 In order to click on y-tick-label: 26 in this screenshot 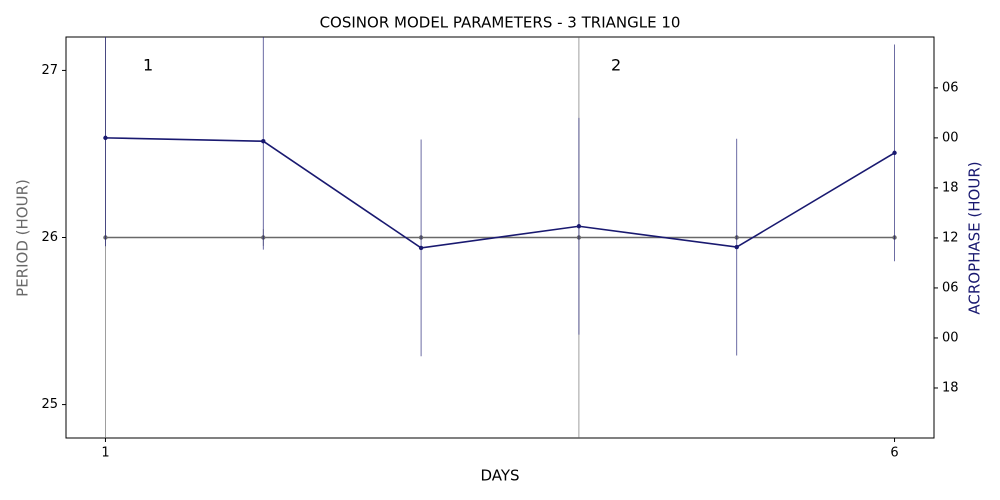, I will do `click(49, 237)`.